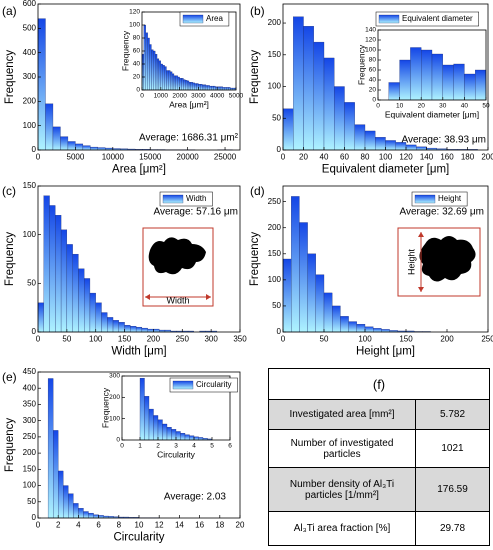 The image size is (493, 550). Describe the element at coordinates (439, 262) in the screenshot. I see `particle-image-height: Height` at that location.